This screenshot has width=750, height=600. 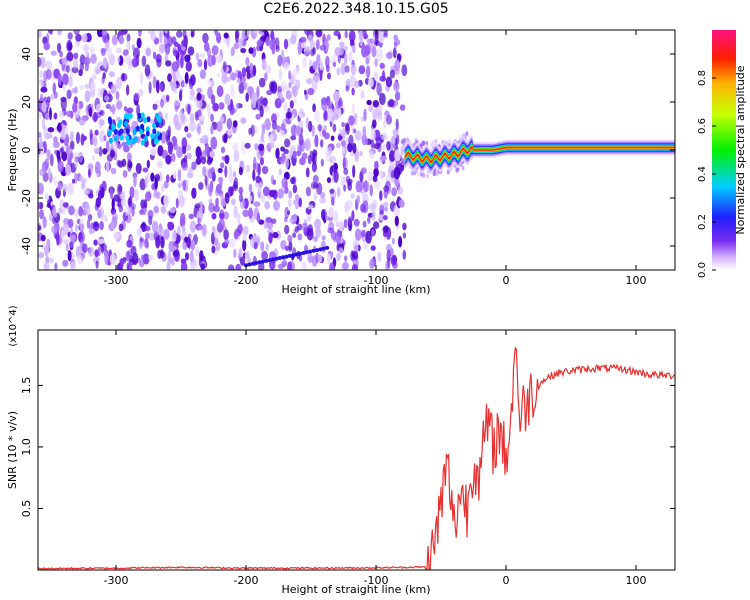 I want to click on snr-ytick-label: 1.0, so click(x=26, y=447).